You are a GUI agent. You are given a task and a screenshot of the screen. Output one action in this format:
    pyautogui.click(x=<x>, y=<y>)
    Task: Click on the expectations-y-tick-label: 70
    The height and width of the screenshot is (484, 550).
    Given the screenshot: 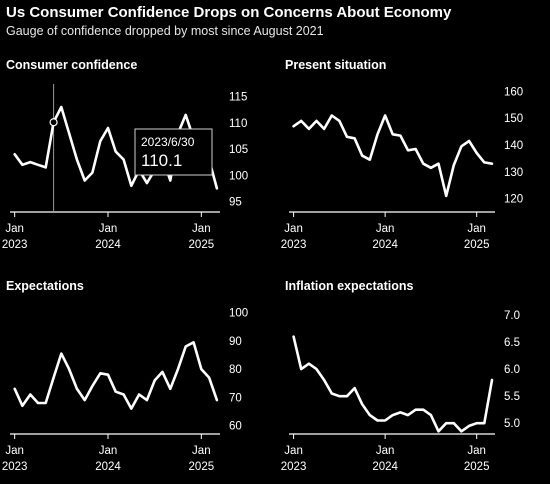 What is the action you would take?
    pyautogui.click(x=235, y=398)
    